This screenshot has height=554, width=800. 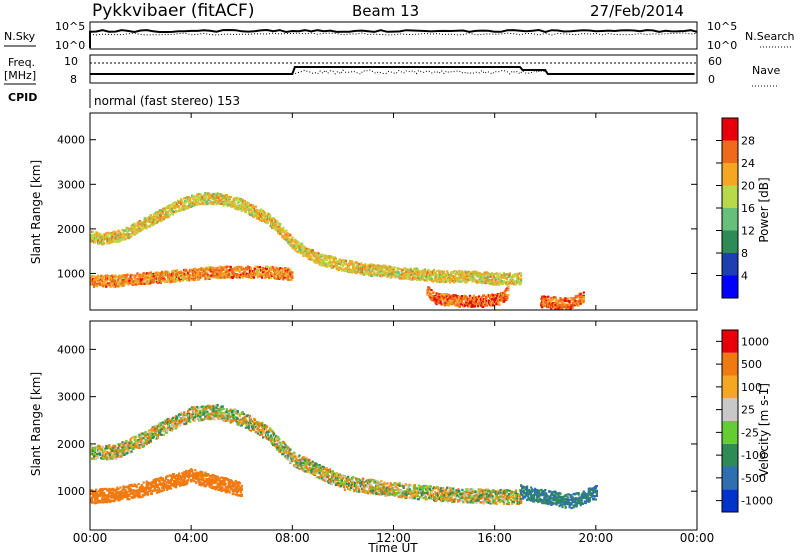 I want to click on nsky-tick-top: 10^5, so click(x=70, y=26).